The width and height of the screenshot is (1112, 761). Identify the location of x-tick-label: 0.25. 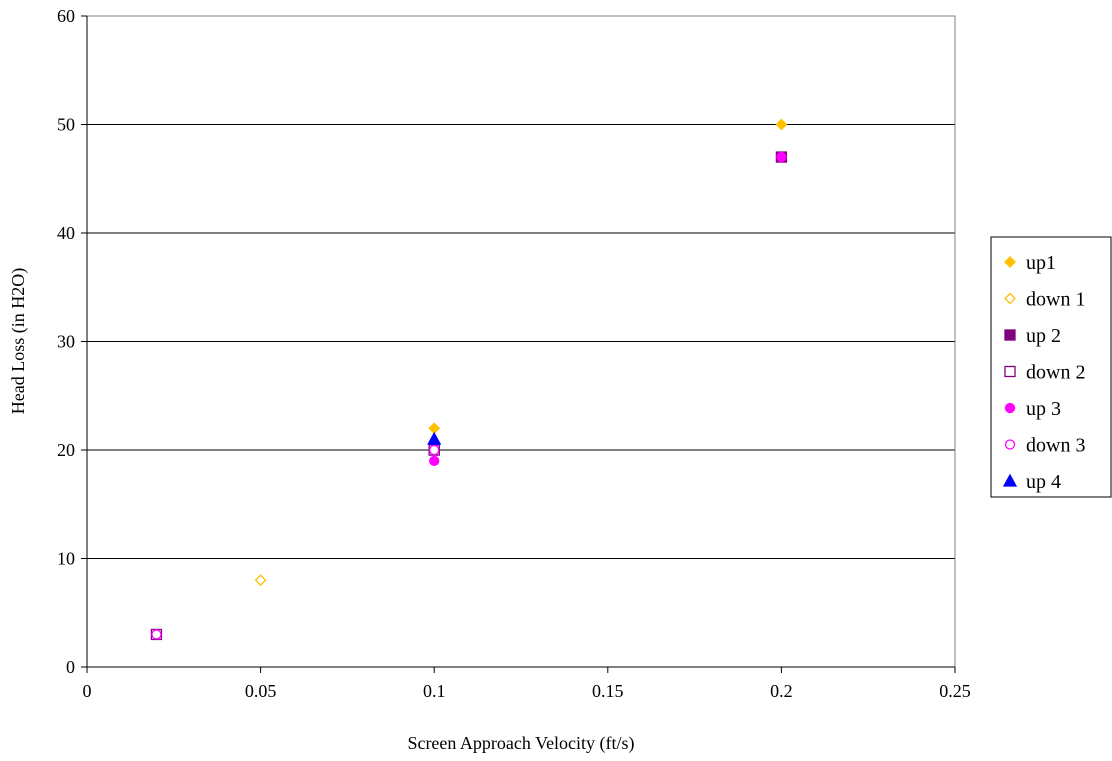
(955, 691).